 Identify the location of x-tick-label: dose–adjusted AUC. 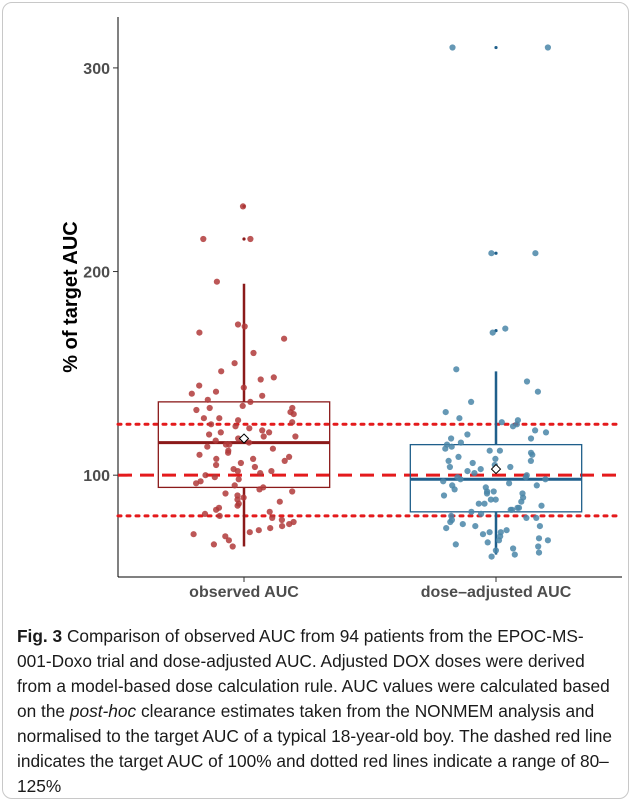
(496, 592).